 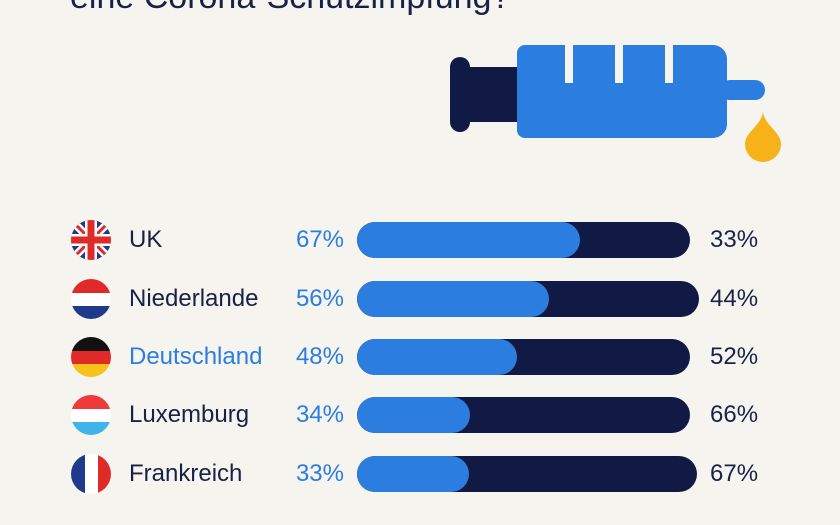 I want to click on category-label: Deutschland, so click(x=196, y=356).